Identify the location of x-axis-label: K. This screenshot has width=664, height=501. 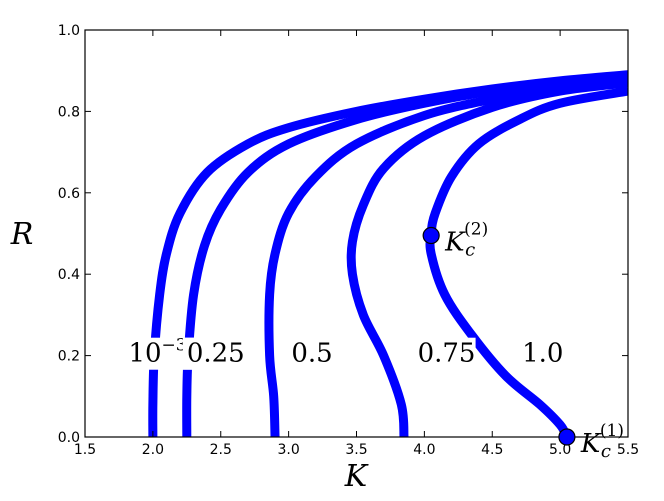
(356, 476).